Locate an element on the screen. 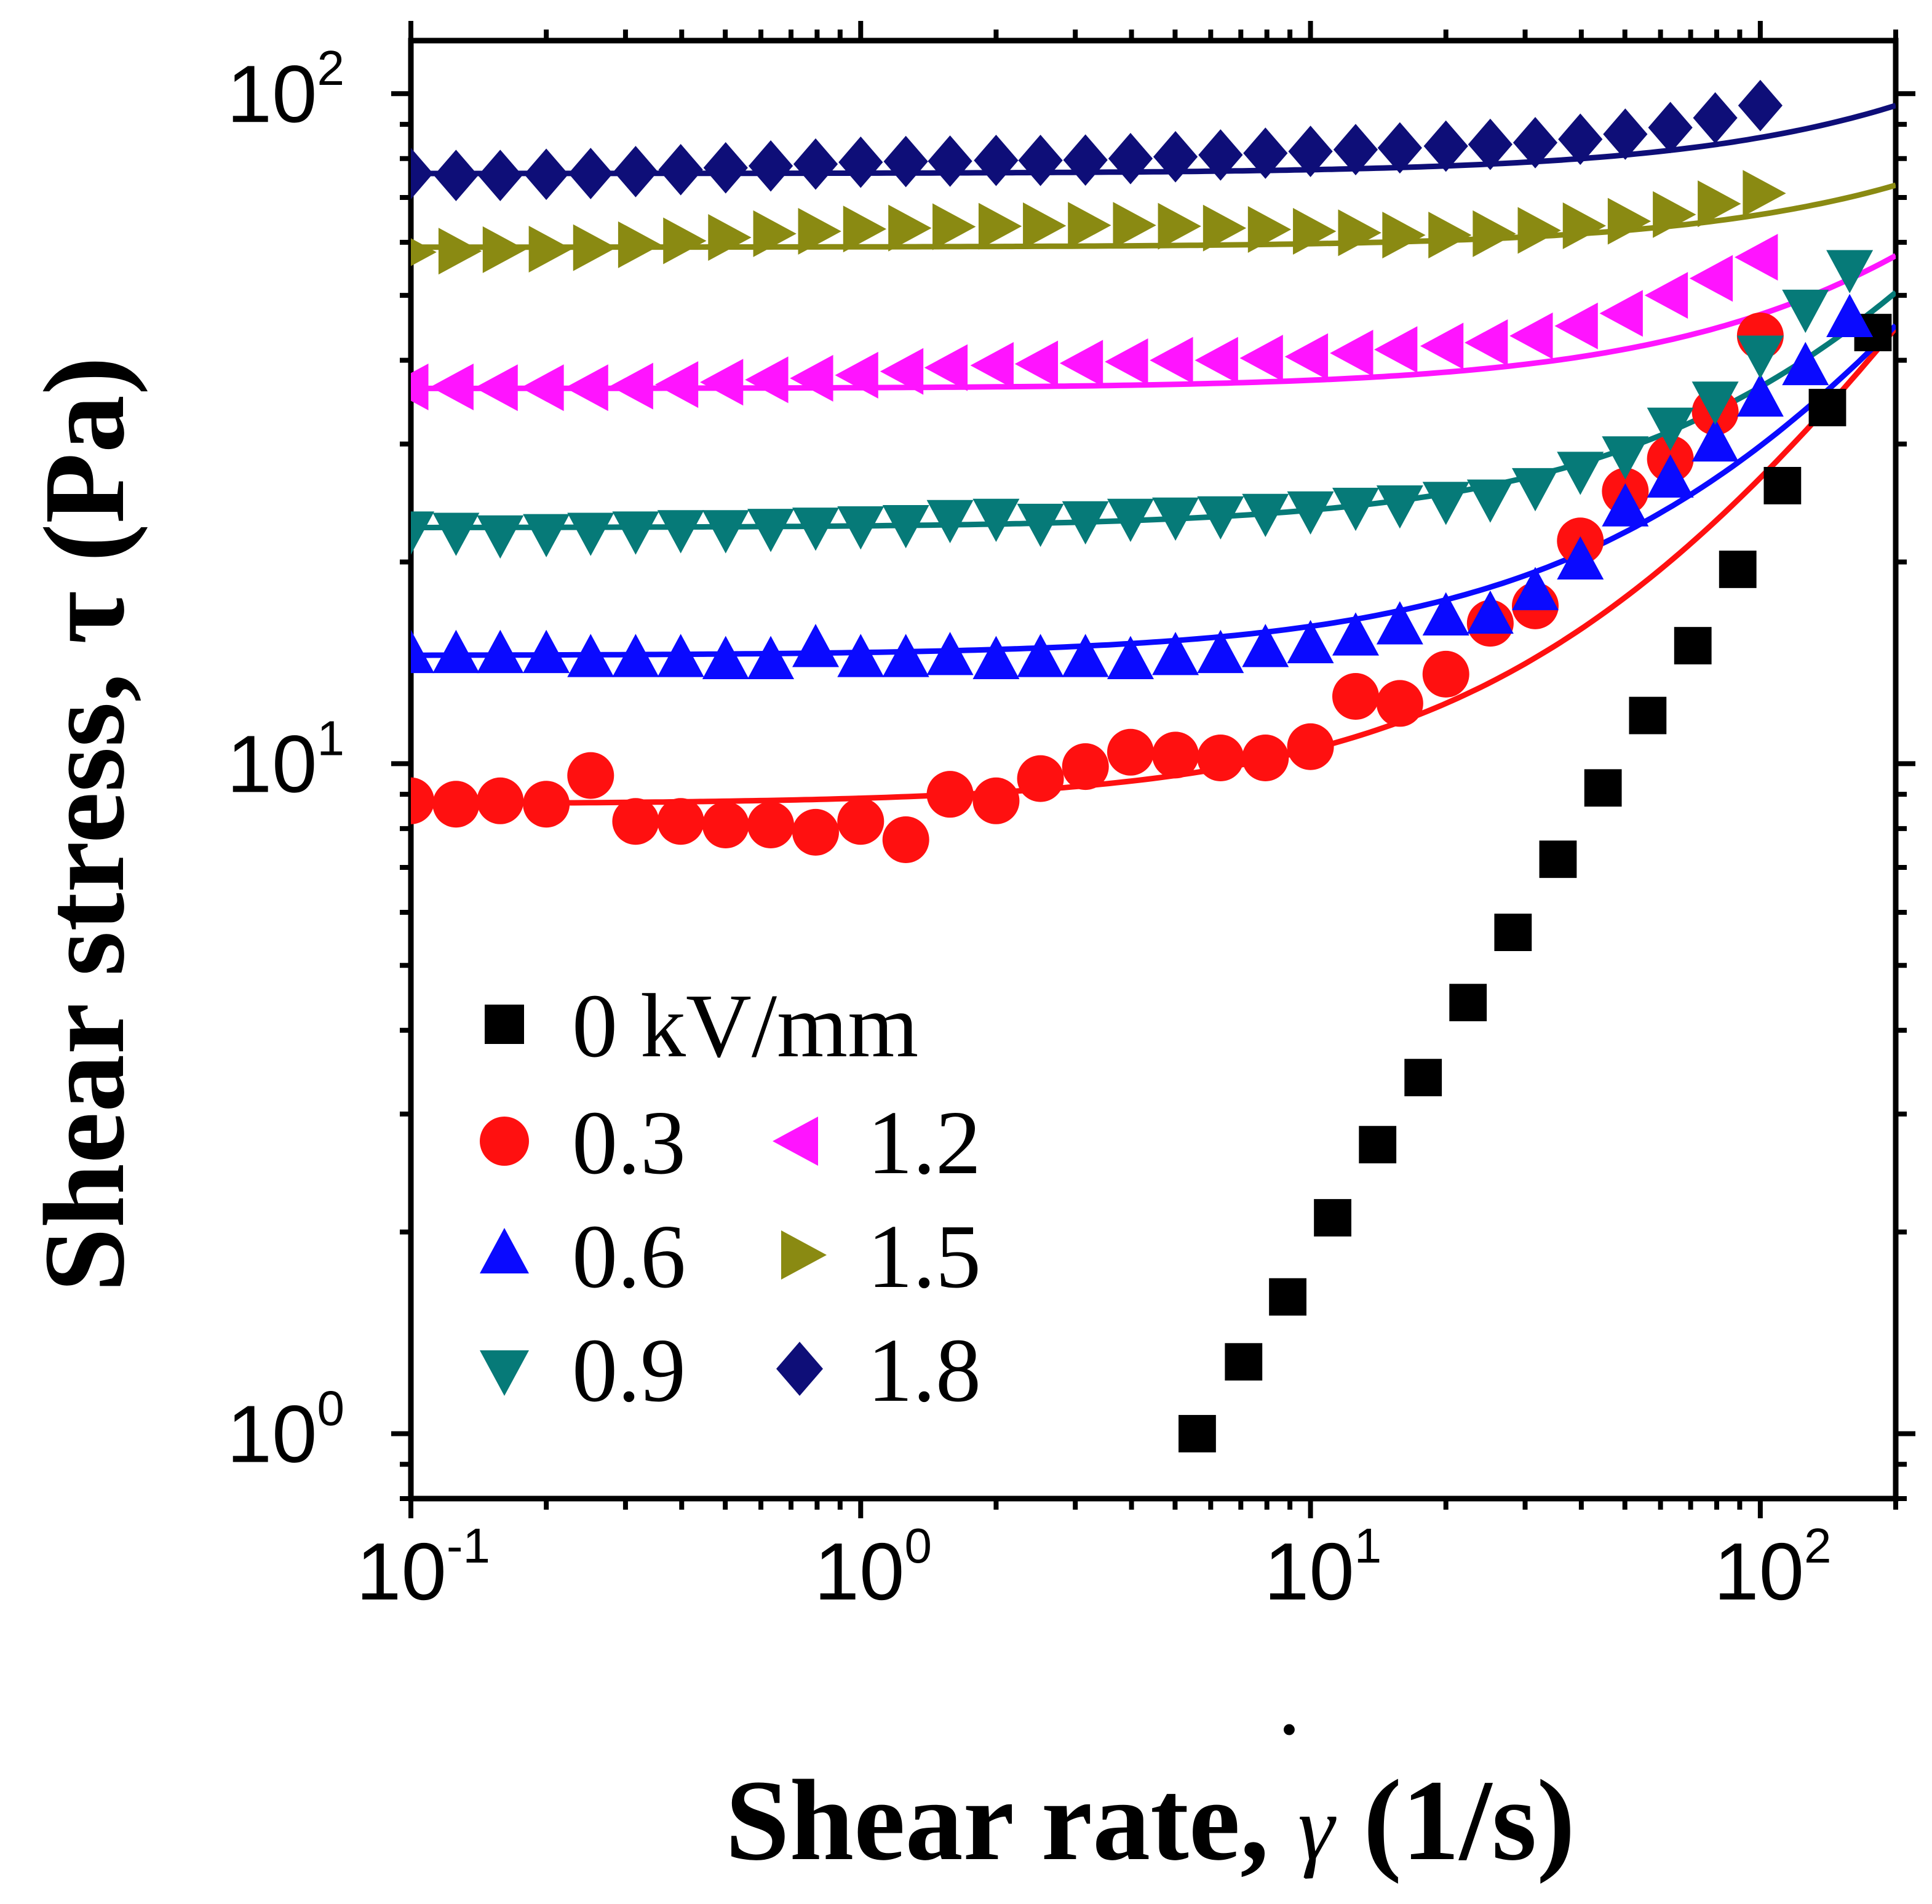 The width and height of the screenshot is (1932, 1904). fit-curve-0.6 is located at coordinates (1153, 491).